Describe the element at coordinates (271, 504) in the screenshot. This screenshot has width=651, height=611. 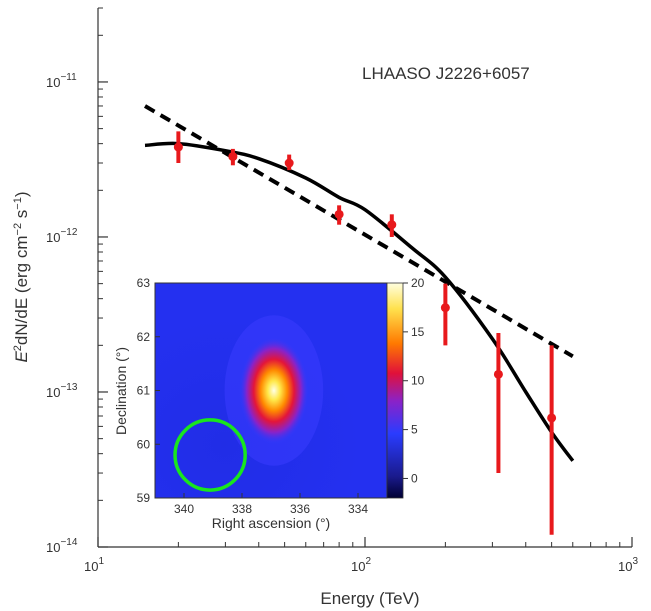
I see `inset-x-ticks: 334 336 338 340` at that location.